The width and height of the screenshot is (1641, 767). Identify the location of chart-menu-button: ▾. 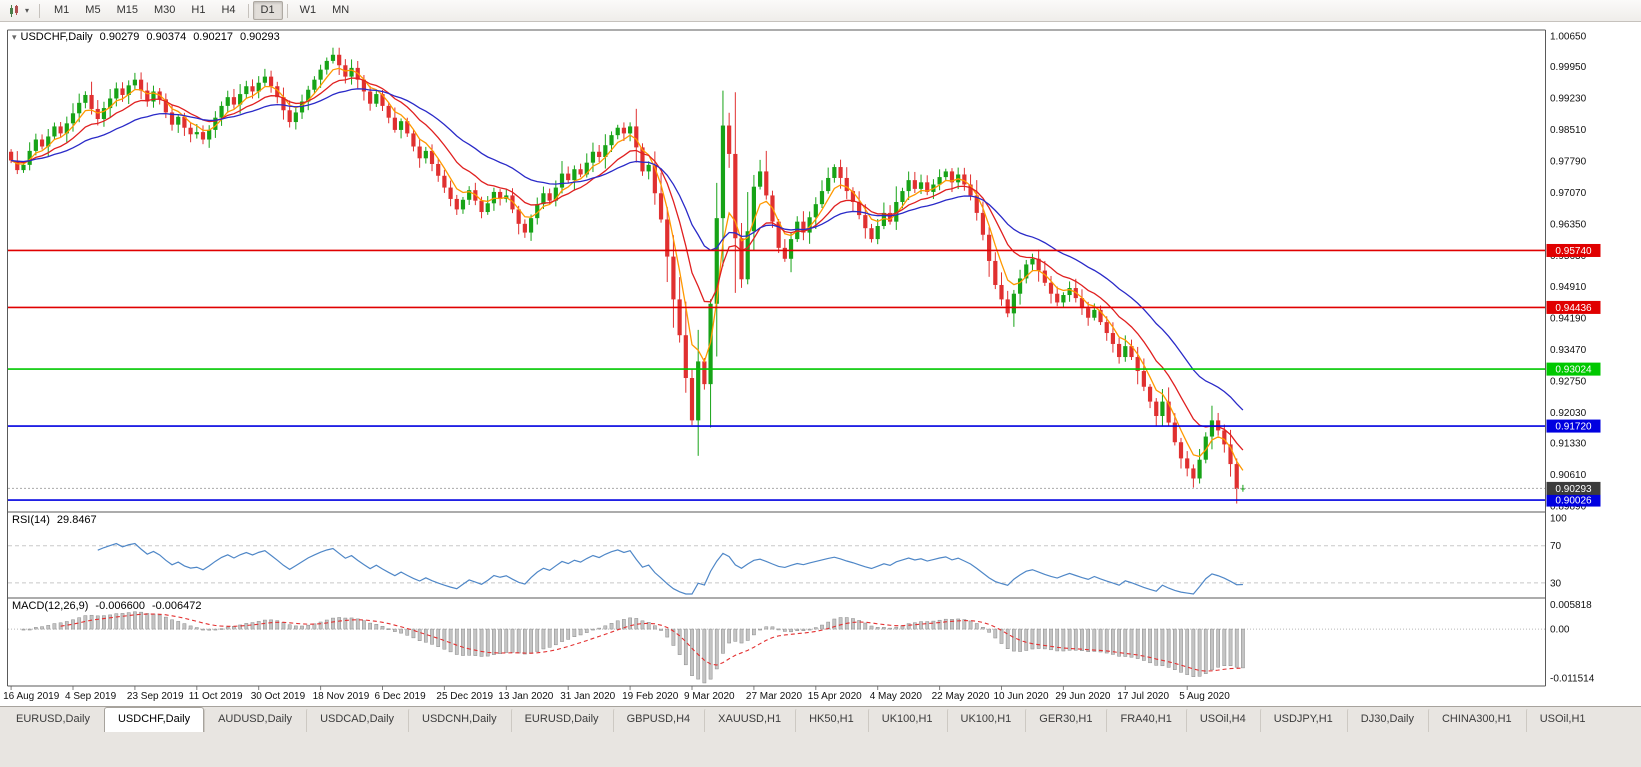
(18, 11).